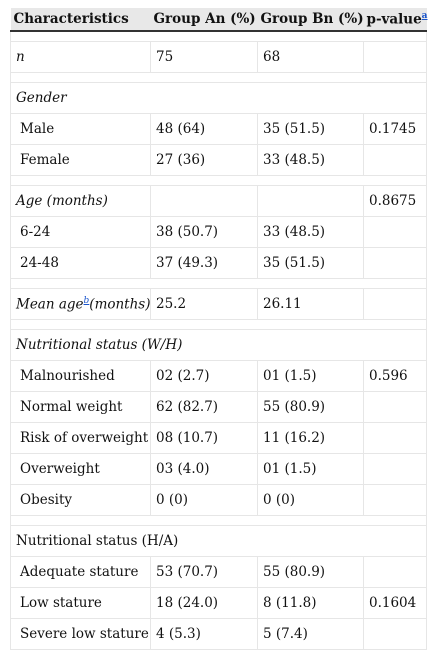 The height and width of the screenshot is (650, 437). Describe the element at coordinates (395, 603) in the screenshot. I see `cell-p-value: 0.1604` at that location.